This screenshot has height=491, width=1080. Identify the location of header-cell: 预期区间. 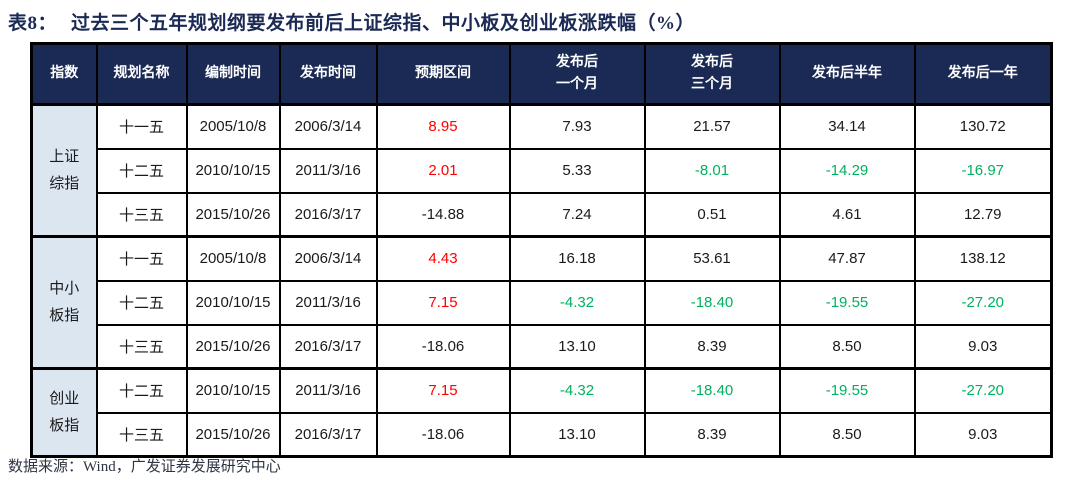
(443, 74).